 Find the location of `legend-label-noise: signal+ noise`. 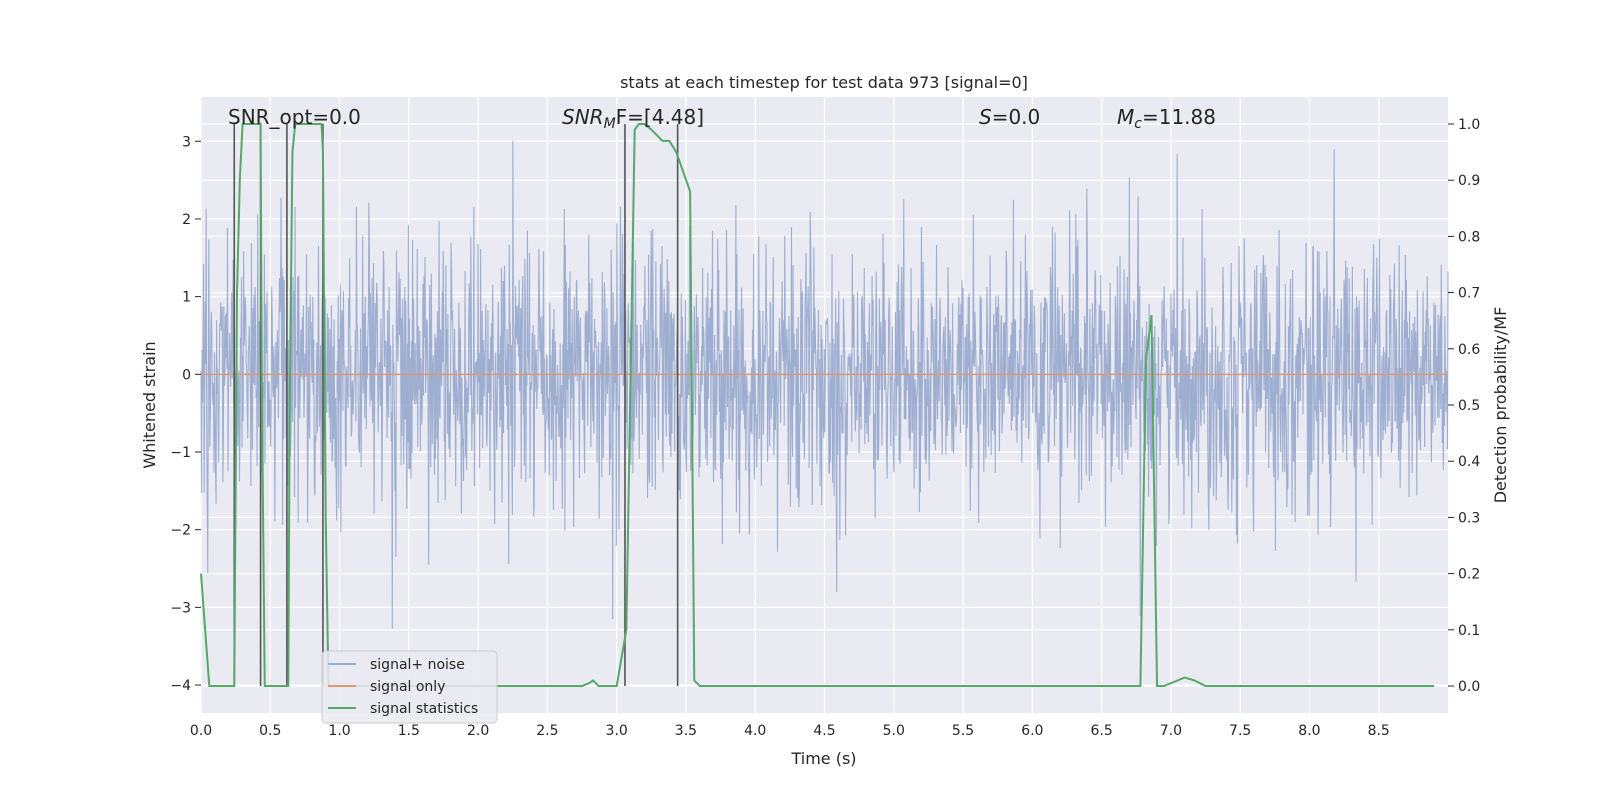

legend-label-noise: signal+ noise is located at coordinates (417, 665).